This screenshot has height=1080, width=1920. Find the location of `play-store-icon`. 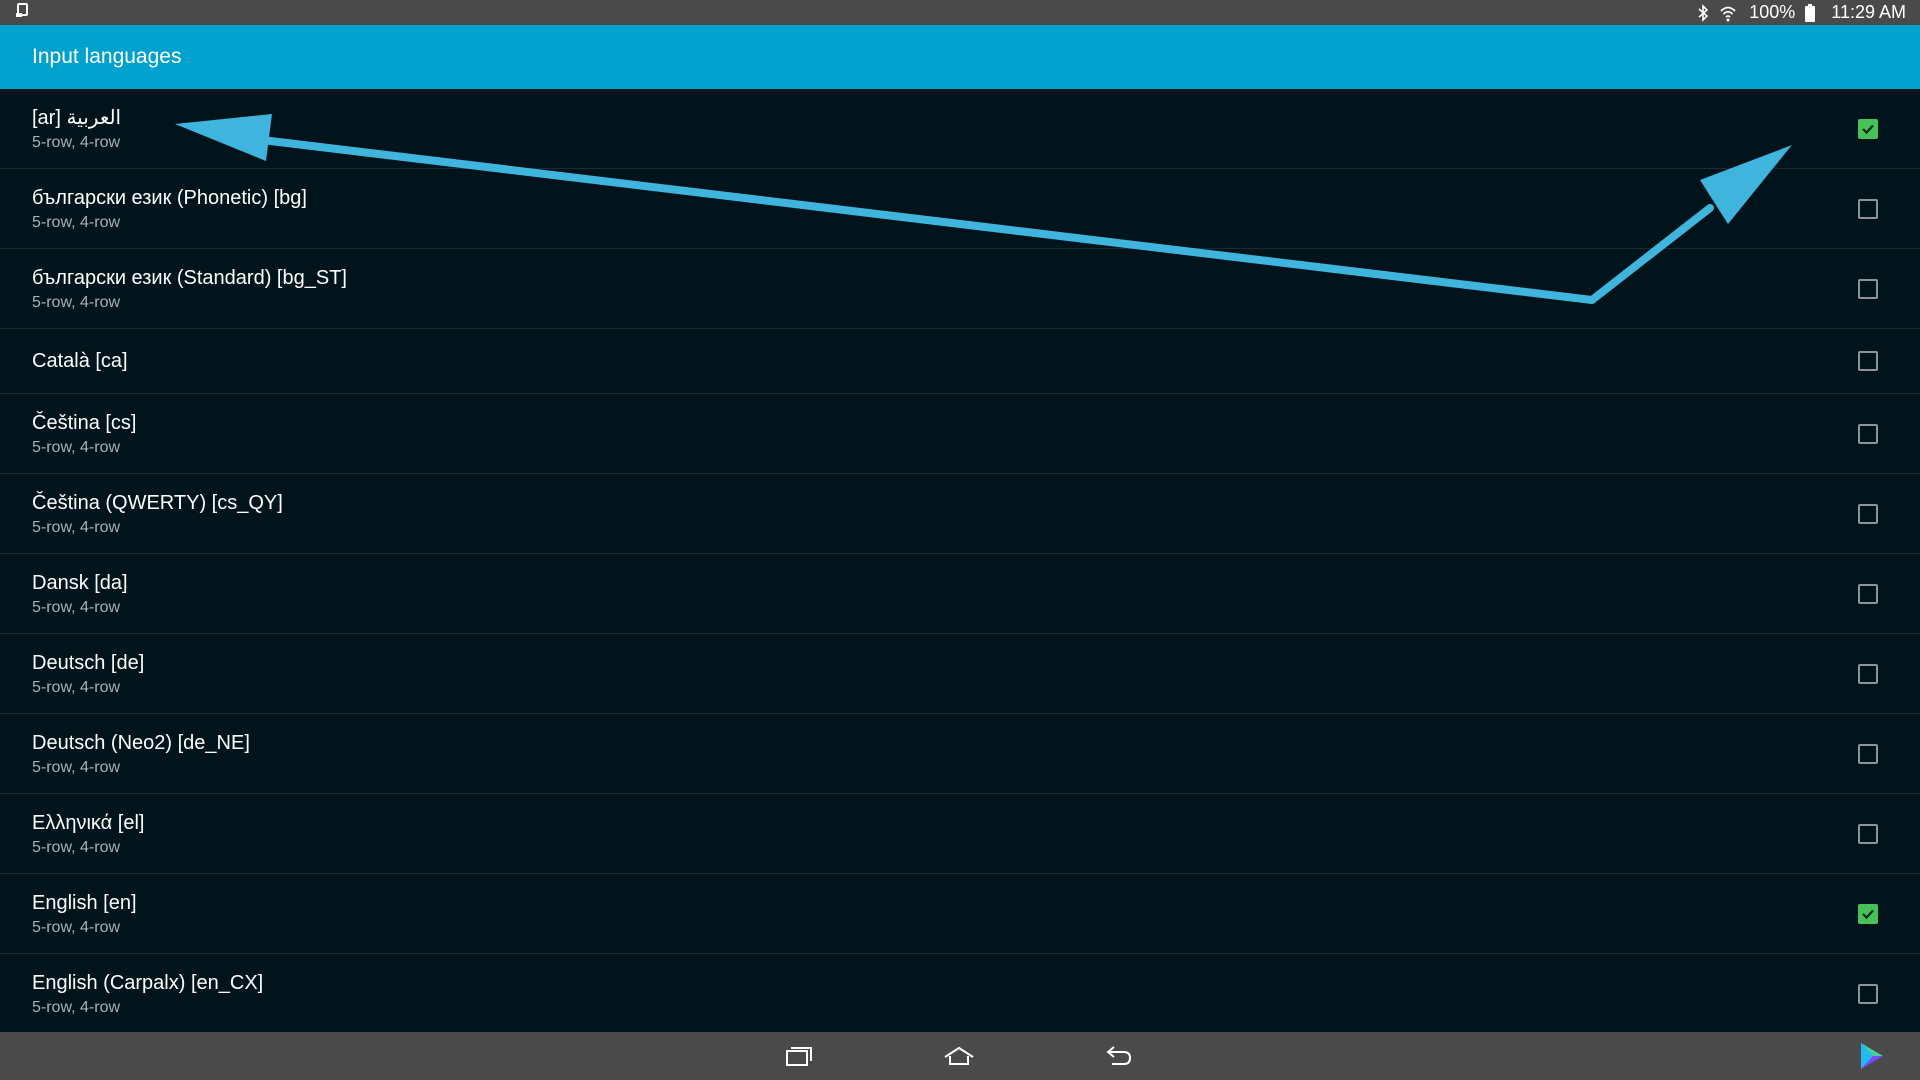

play-store-icon is located at coordinates (1872, 1056).